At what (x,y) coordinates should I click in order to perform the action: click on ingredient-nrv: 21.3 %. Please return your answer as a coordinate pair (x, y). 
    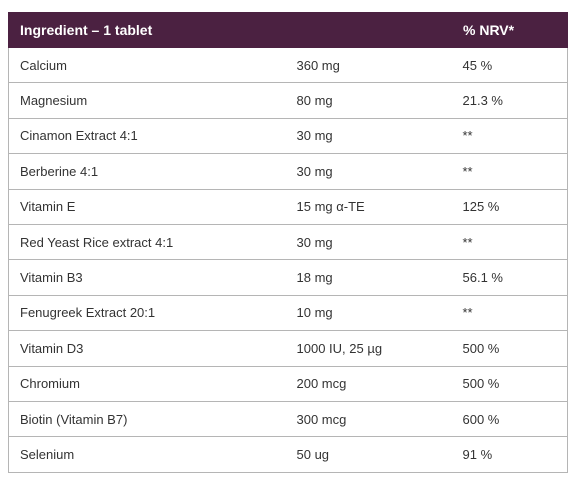
    Looking at the image, I should click on (509, 100).